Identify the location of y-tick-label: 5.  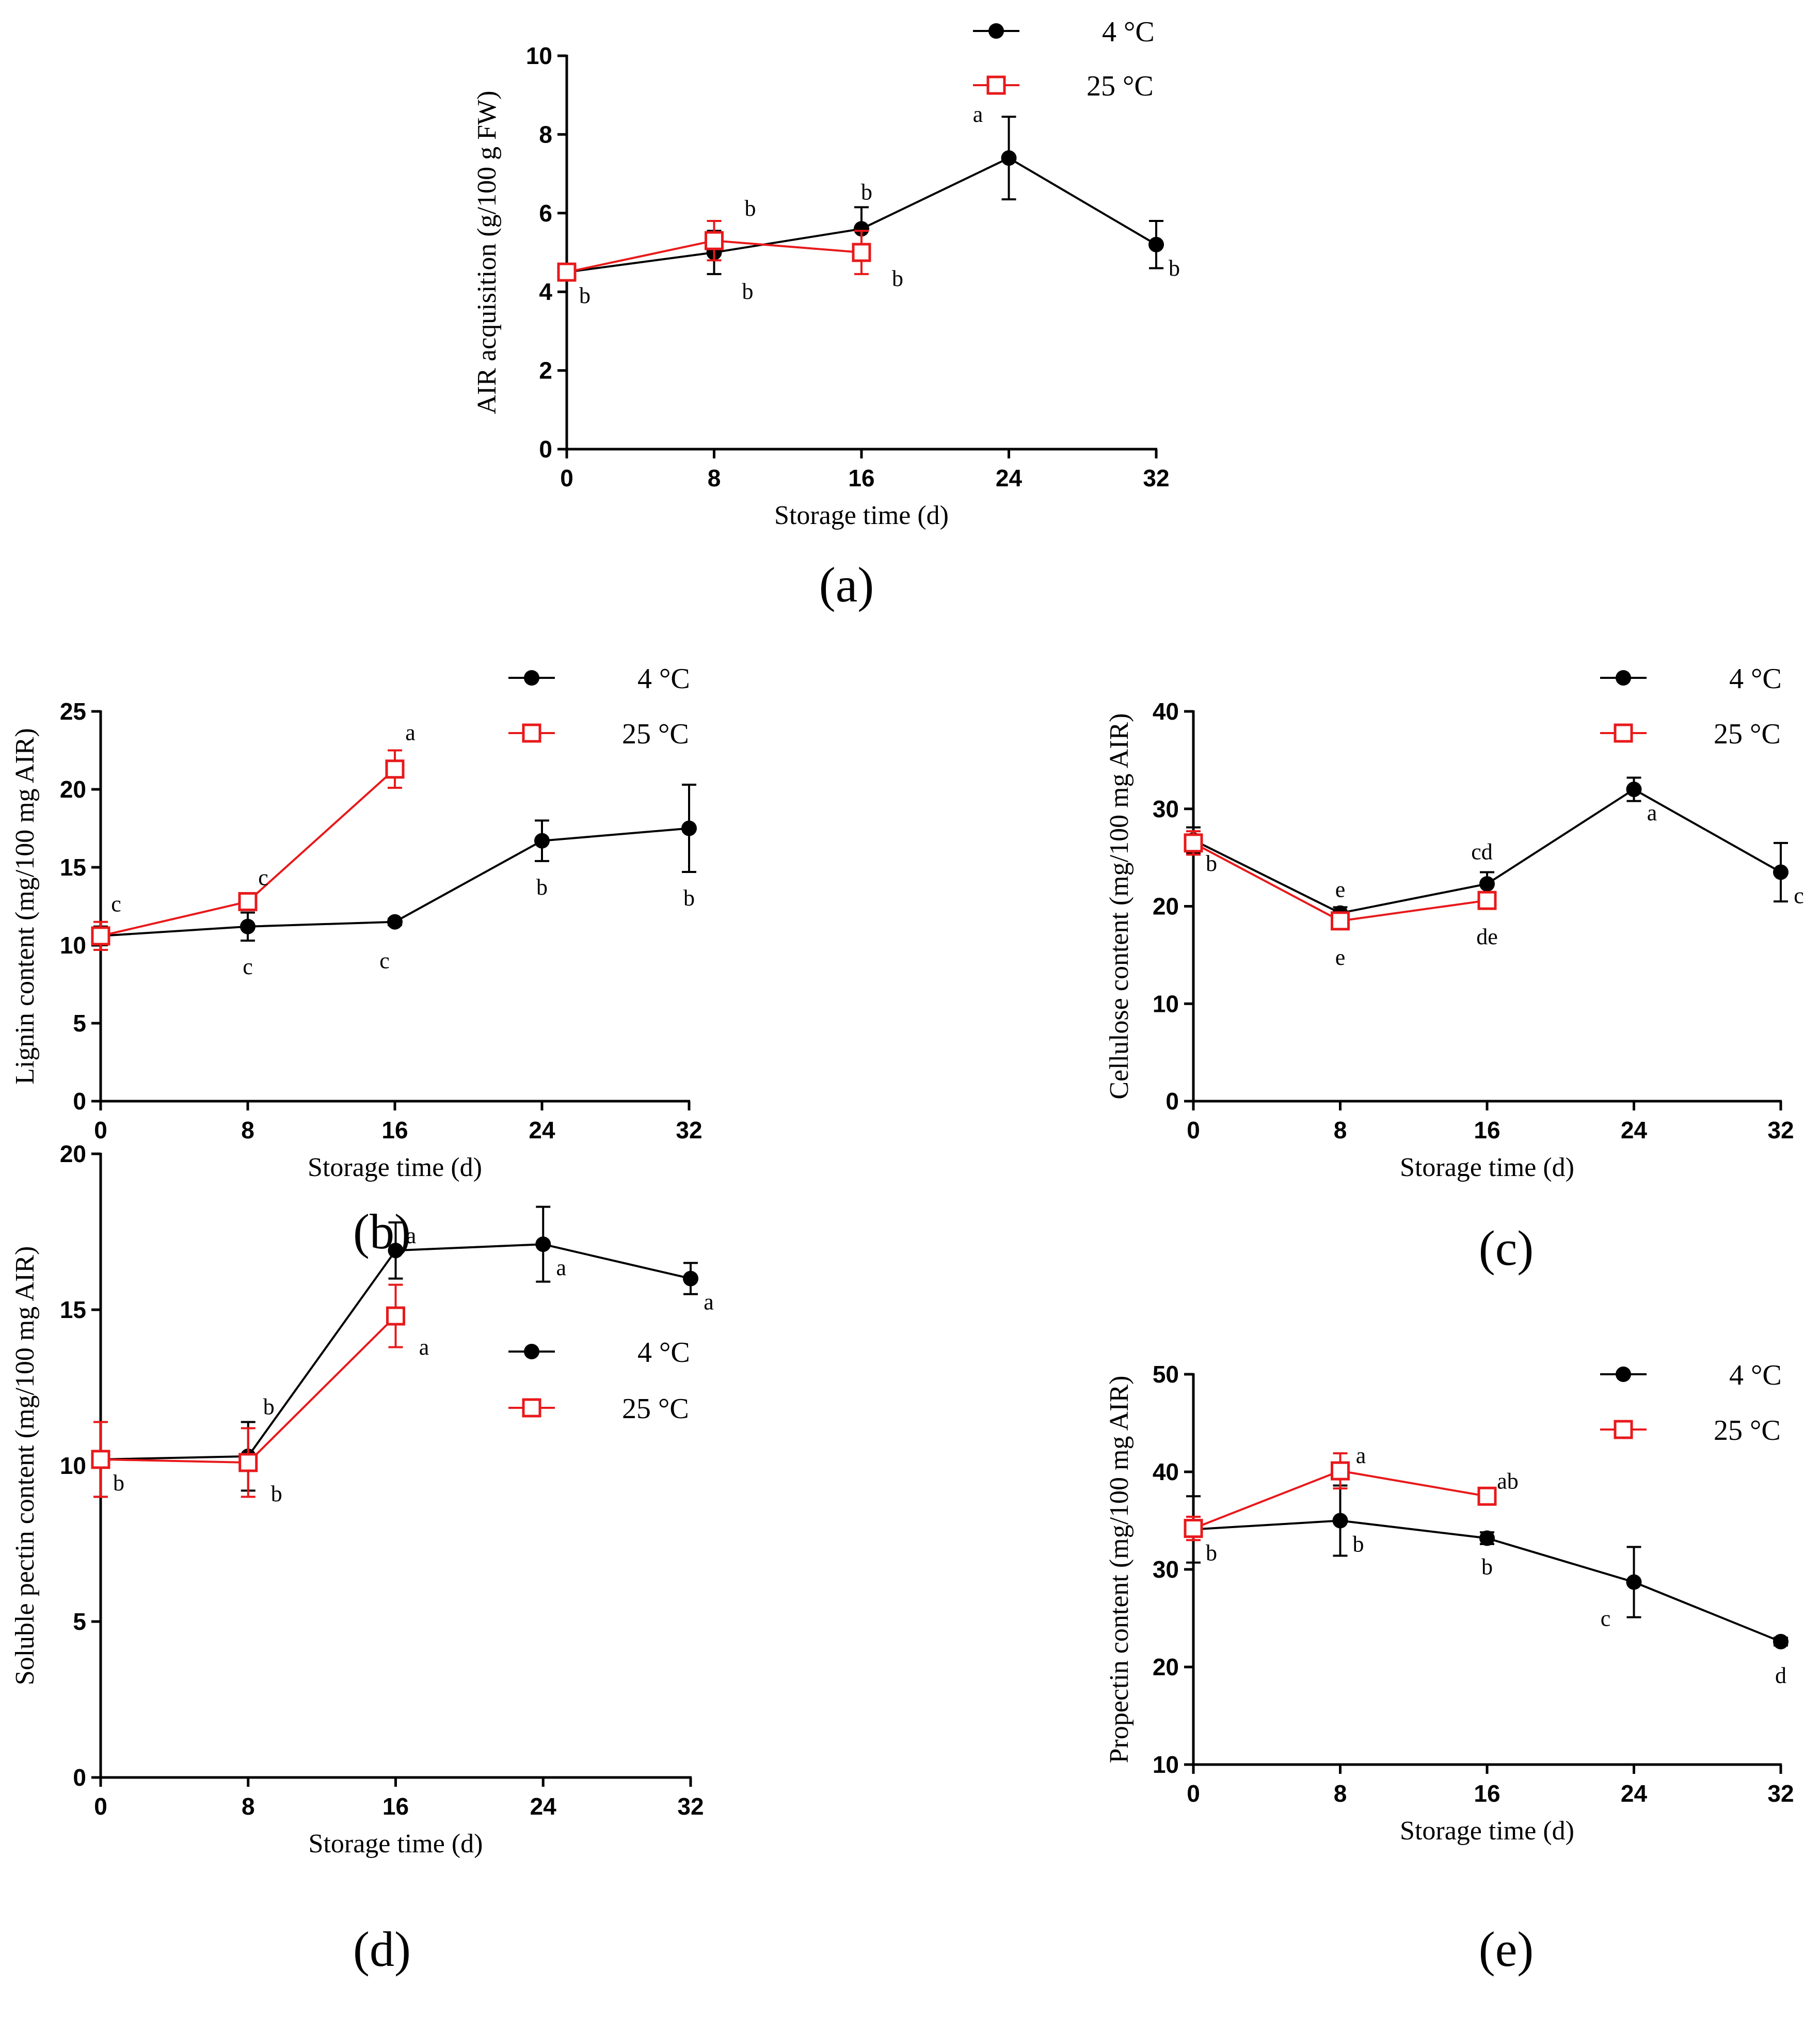
(79, 1622).